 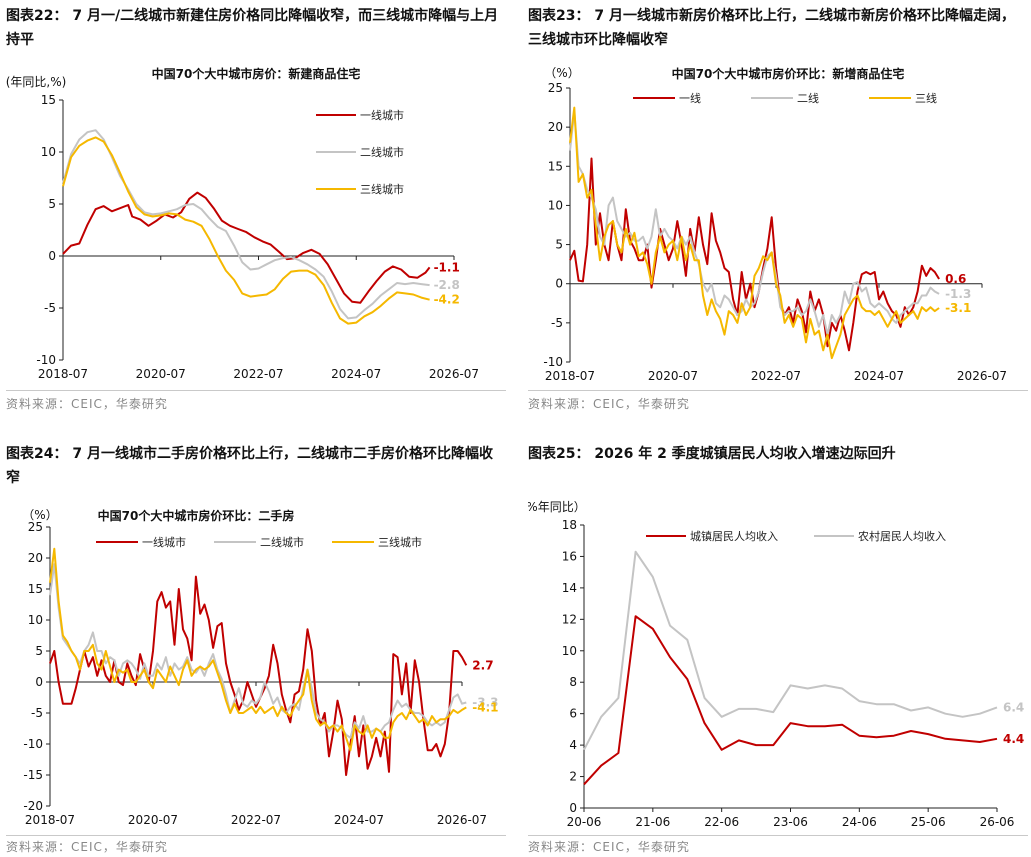 I want to click on figure-24-source: 资料来源：CEIC，华泰研究, so click(x=87, y=847).